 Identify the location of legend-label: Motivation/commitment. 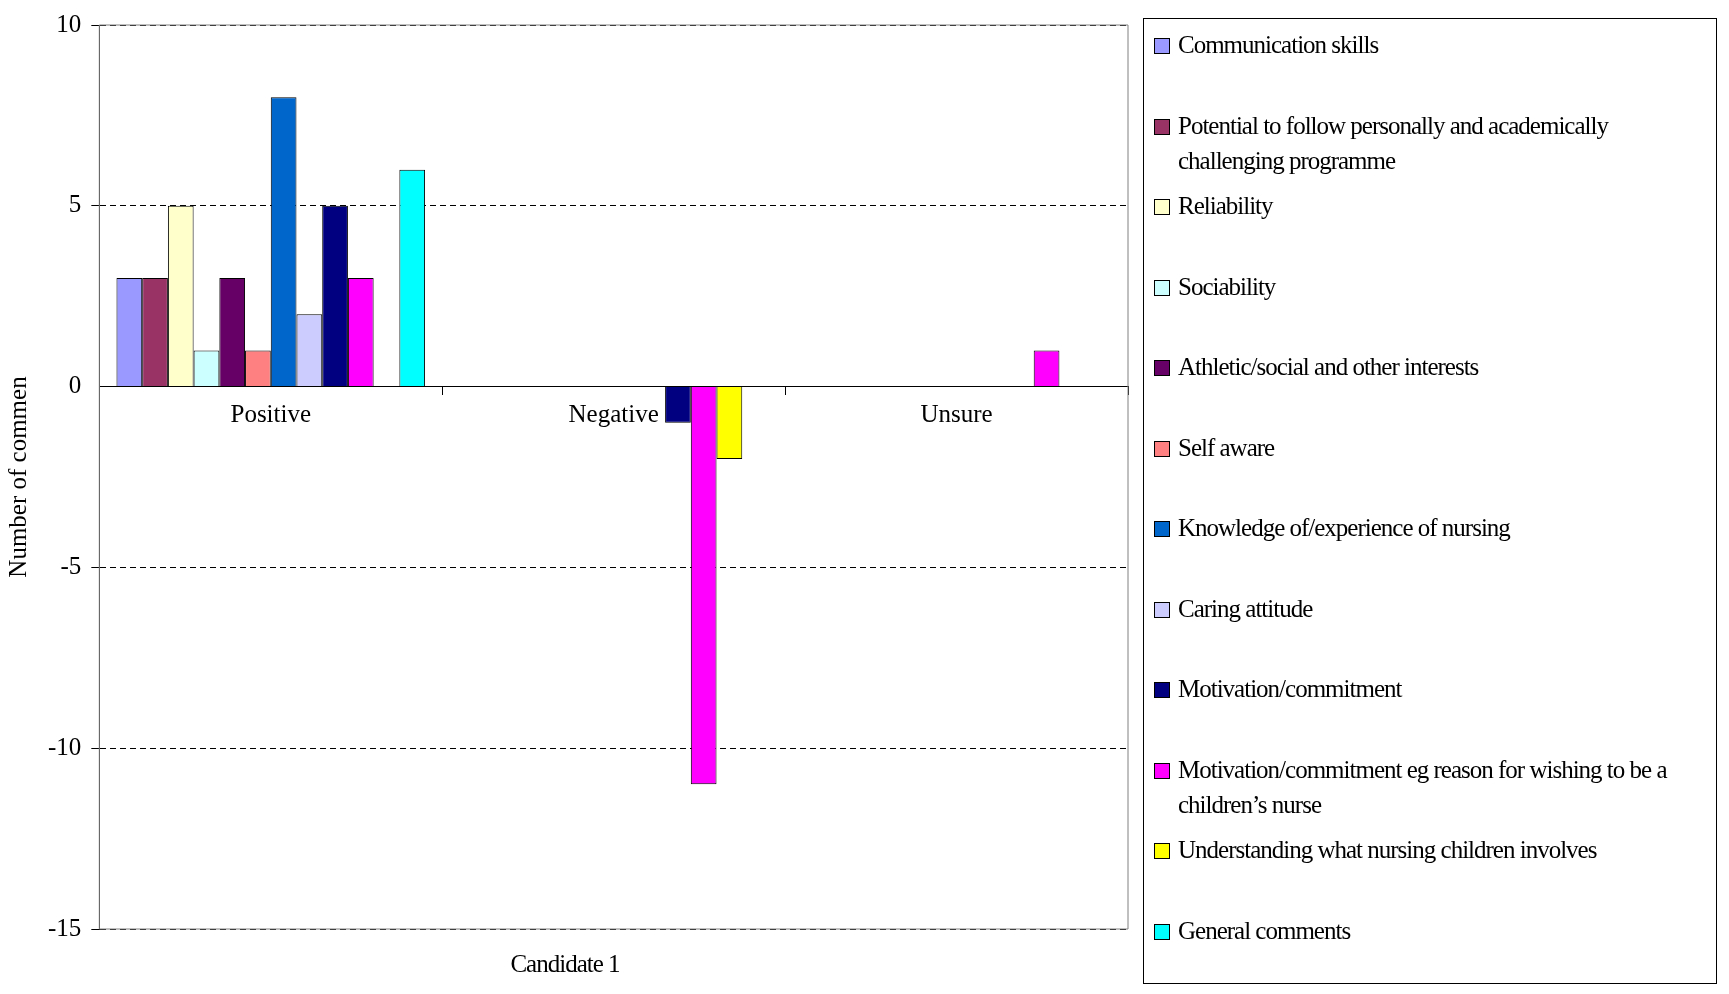
(1290, 689).